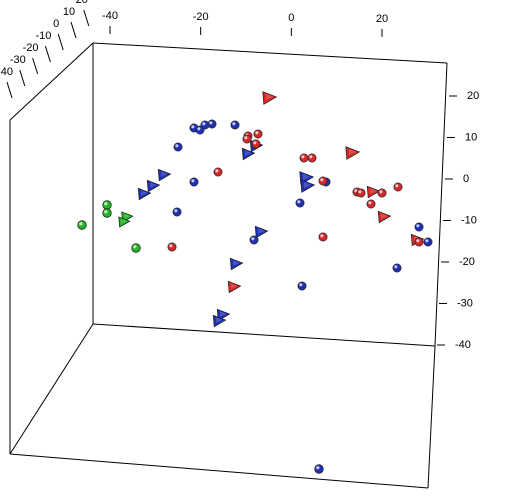 The width and height of the screenshot is (510, 497). Describe the element at coordinates (264, 335) in the screenshot. I see `box-bottom-back-edge` at that location.